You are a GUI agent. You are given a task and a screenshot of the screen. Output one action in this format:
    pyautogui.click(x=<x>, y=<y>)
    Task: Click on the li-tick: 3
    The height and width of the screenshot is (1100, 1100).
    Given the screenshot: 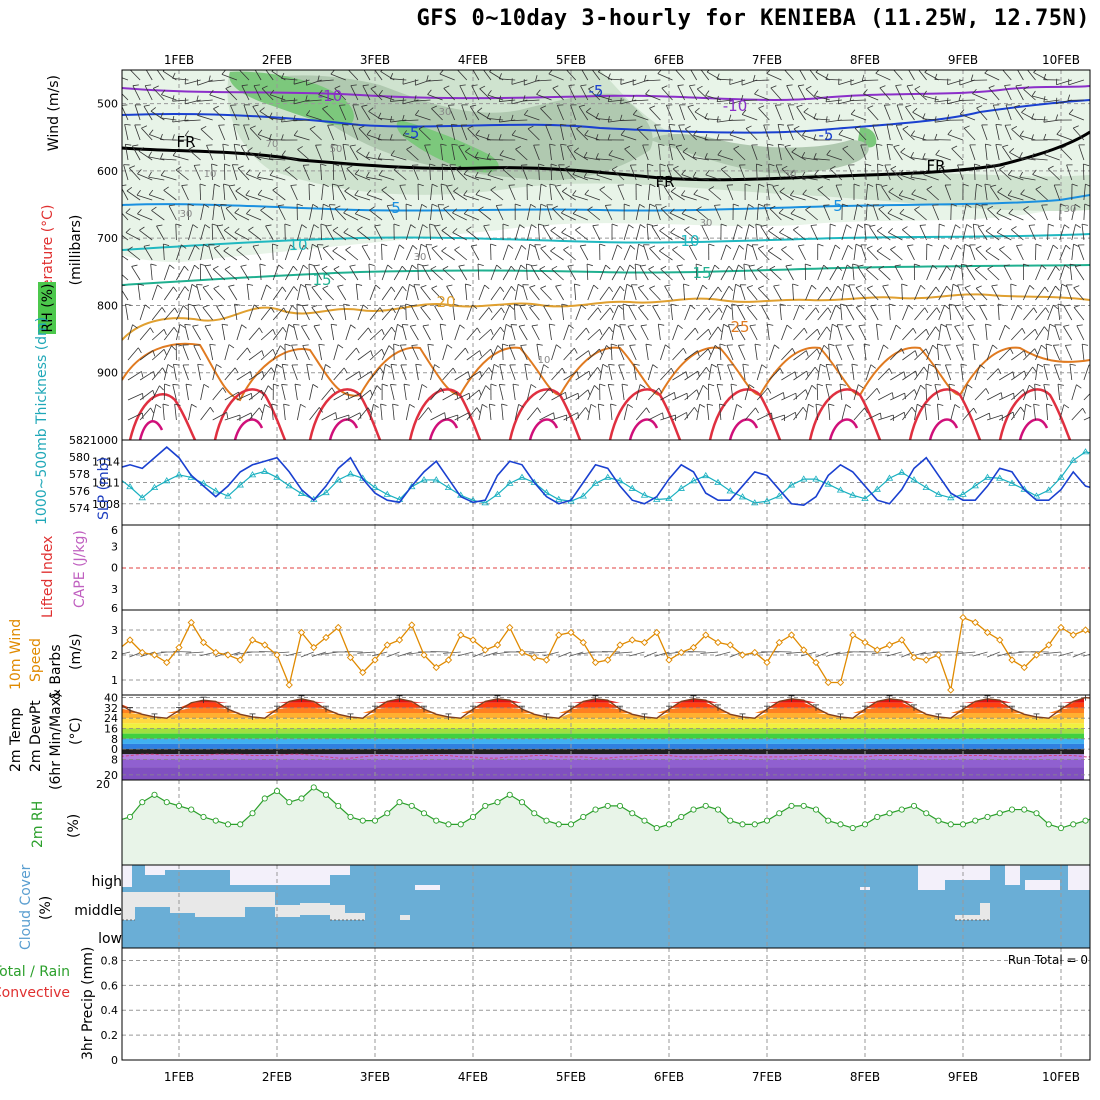 What is the action you would take?
    pyautogui.click(x=114, y=546)
    